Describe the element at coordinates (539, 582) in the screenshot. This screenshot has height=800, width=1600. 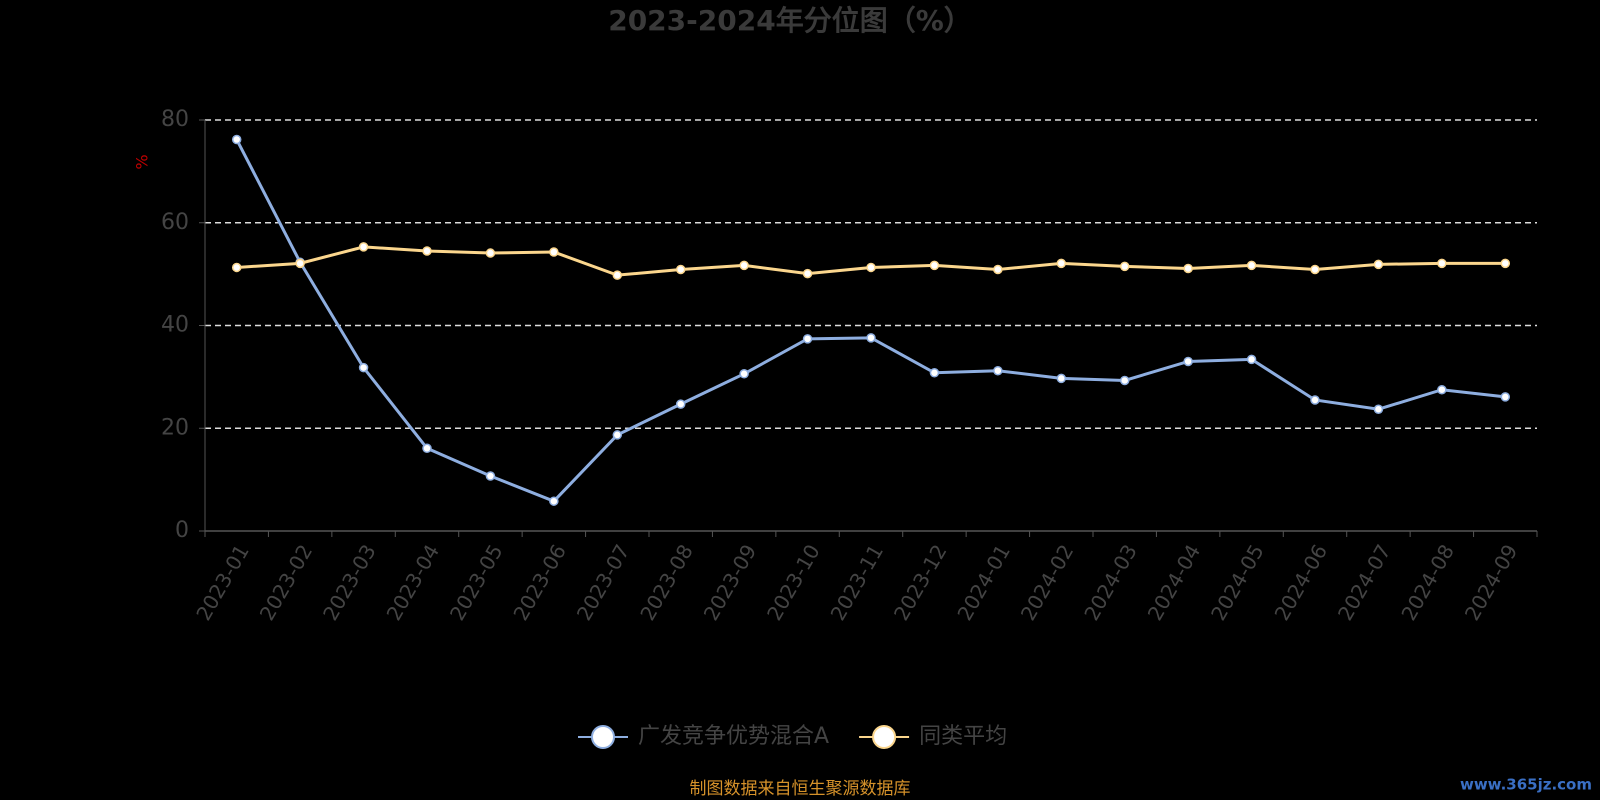
I see `x-tick-label: 2023-06` at that location.